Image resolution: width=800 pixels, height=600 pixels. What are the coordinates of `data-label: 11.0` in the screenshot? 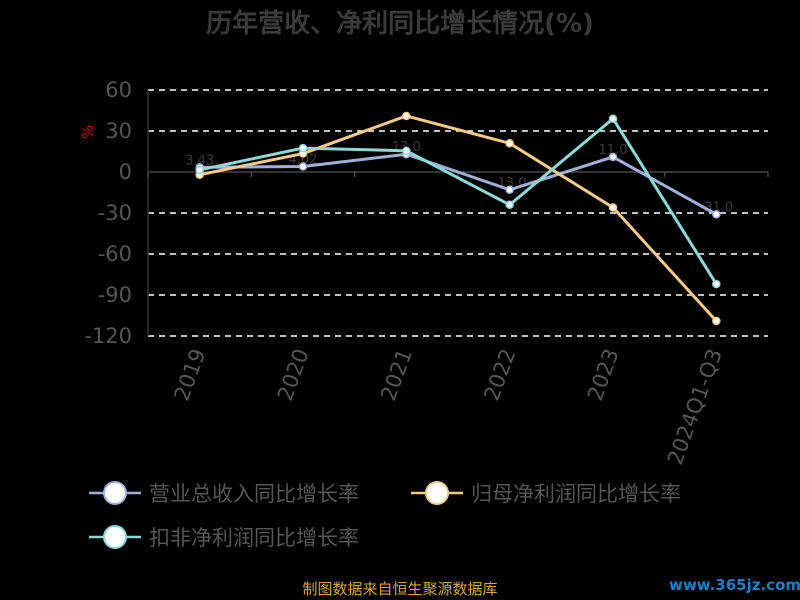 It's located at (613, 150).